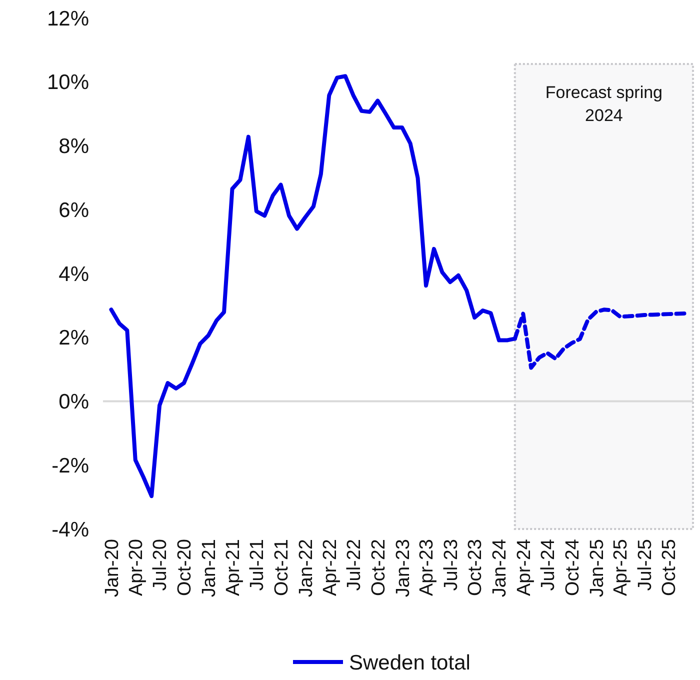 This screenshot has width=700, height=680. What do you see at coordinates (73, 338) in the screenshot?
I see `y-tick-label: 2%` at bounding box center [73, 338].